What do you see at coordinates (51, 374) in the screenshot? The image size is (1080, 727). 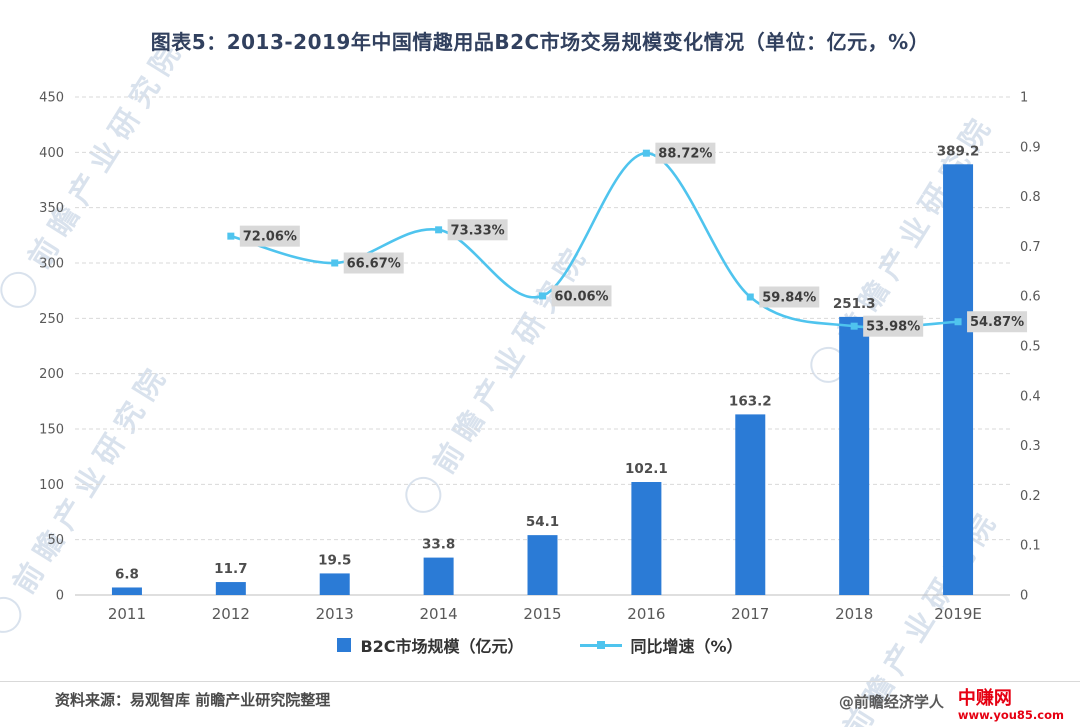 I see `left-axis-tick: 200` at bounding box center [51, 374].